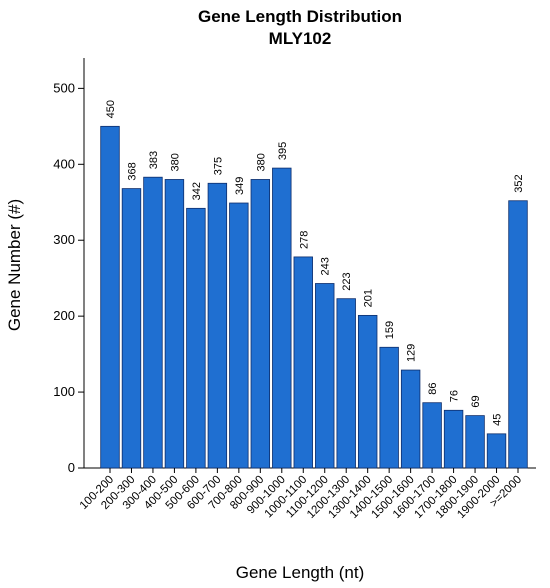 Image resolution: width=550 pixels, height=588 pixels. I want to click on data-label: 349, so click(240, 186).